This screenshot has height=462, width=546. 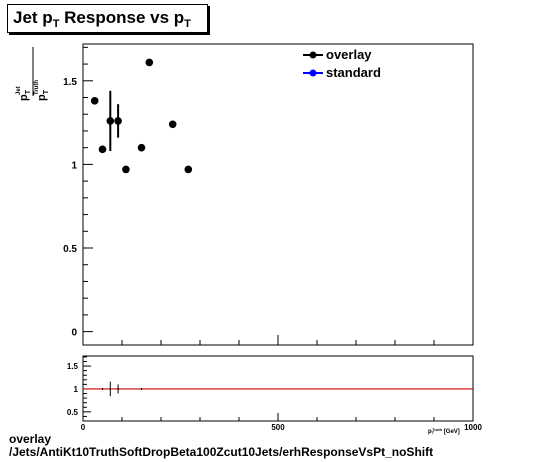 I want to click on y-tick-label: 0, so click(x=74, y=333).